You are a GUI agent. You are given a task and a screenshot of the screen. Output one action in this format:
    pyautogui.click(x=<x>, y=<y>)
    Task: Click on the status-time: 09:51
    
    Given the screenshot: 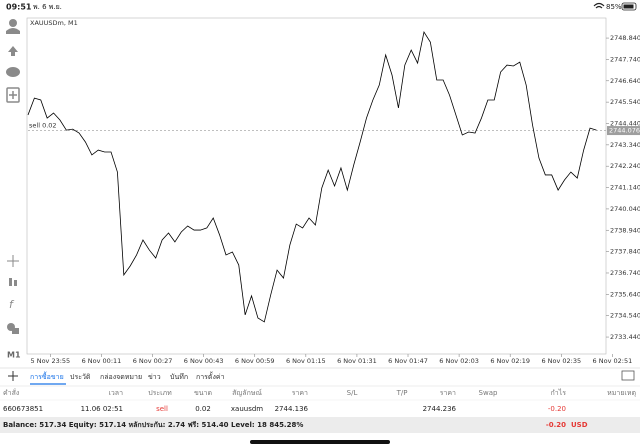 What is the action you would take?
    pyautogui.click(x=19, y=7)
    